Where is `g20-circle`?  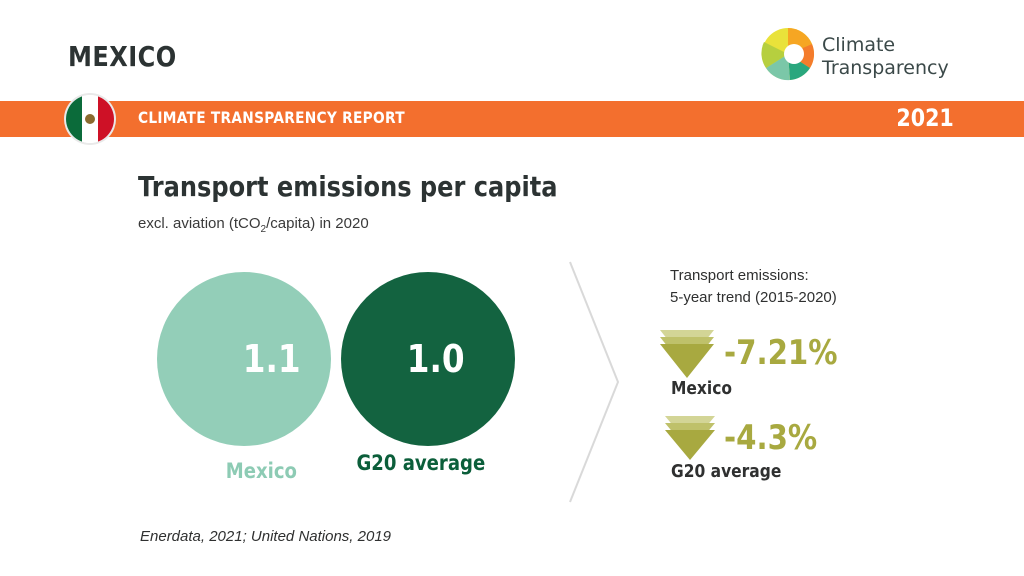 g20-circle is located at coordinates (428, 359).